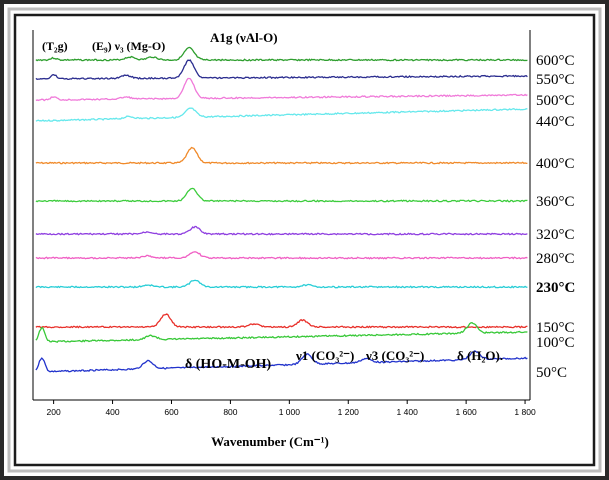 The image size is (609, 480). What do you see at coordinates (555, 122) in the screenshot?
I see `series-label: 440°C` at bounding box center [555, 122].